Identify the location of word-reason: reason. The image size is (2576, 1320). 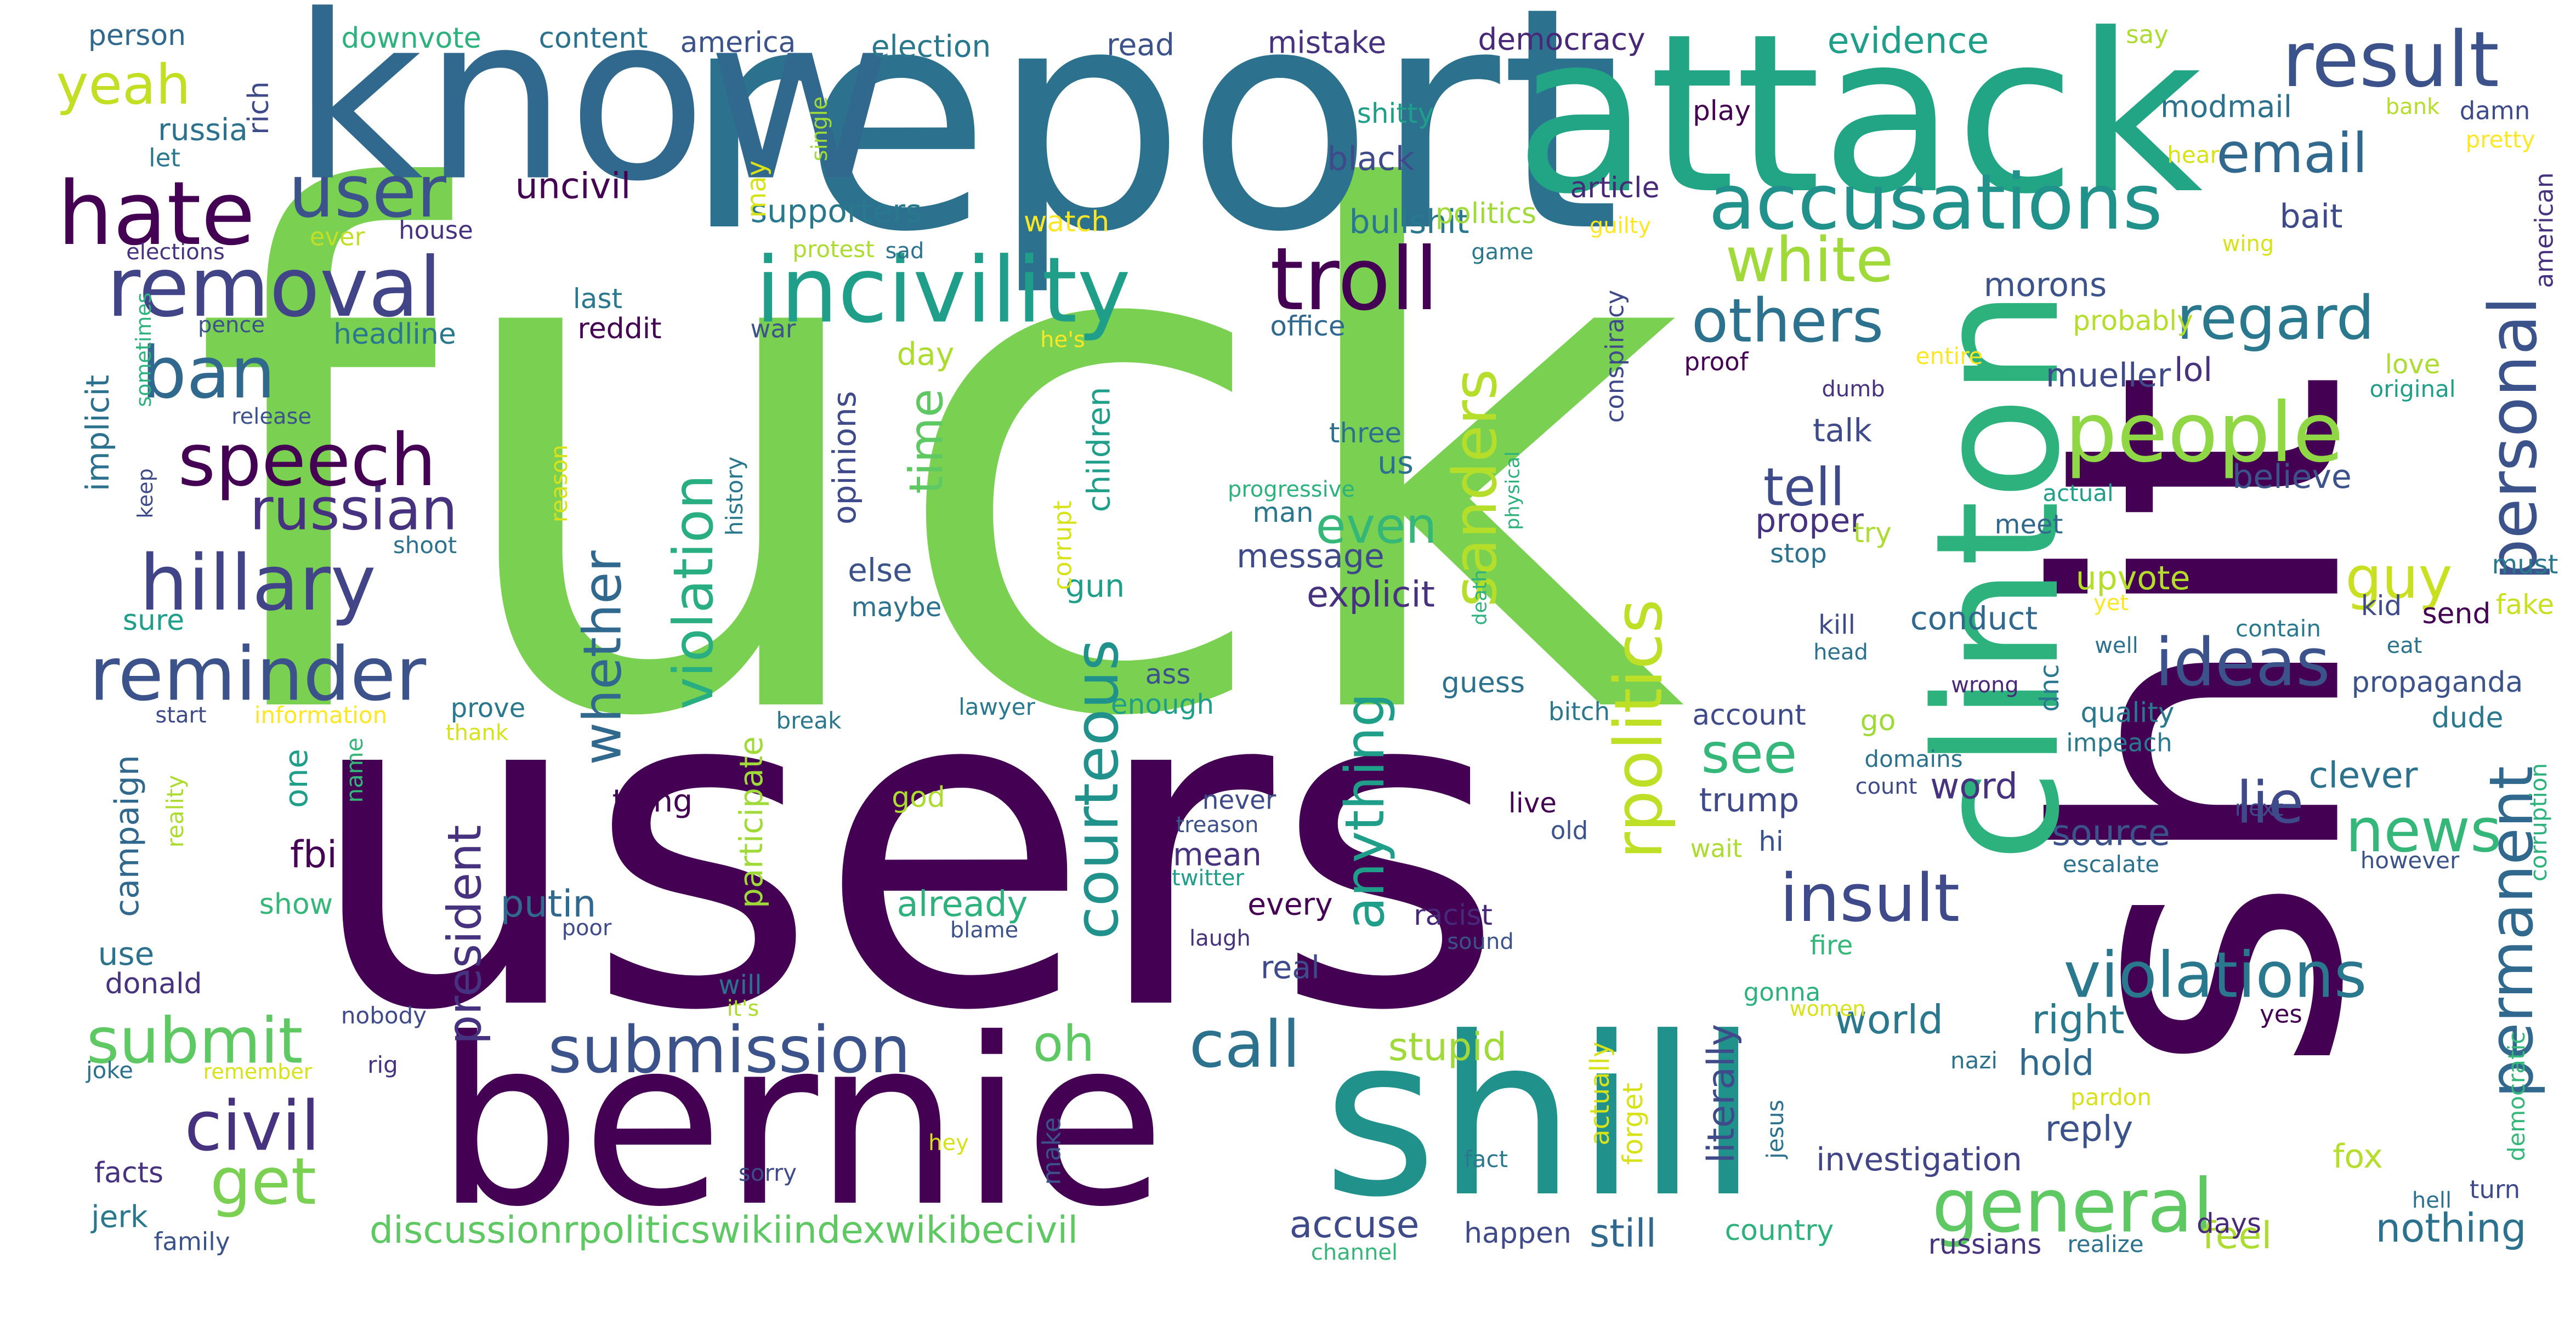
(559, 483).